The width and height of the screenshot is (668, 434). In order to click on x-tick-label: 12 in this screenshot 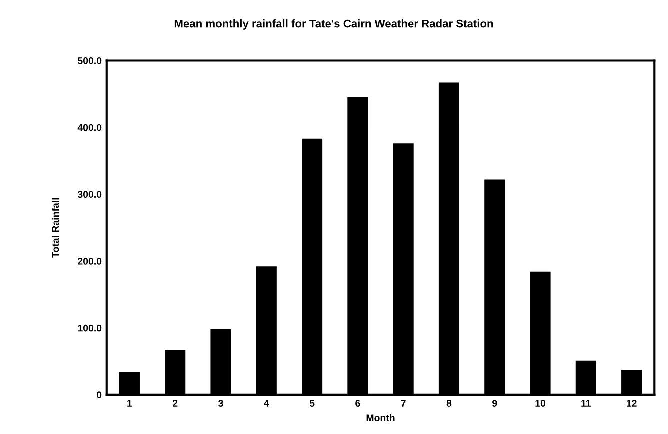, I will do `click(632, 403)`.